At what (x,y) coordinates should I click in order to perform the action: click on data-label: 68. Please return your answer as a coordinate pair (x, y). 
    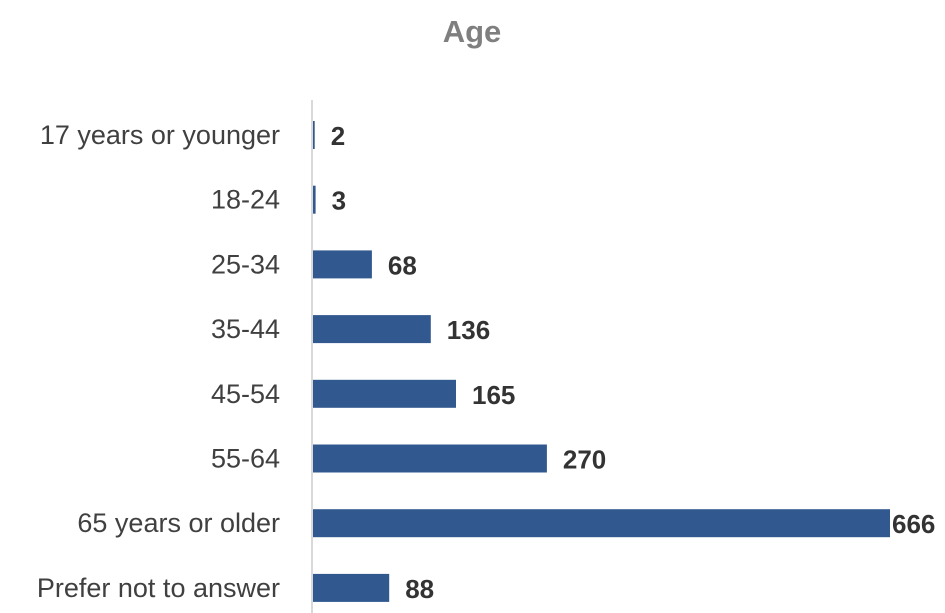
    Looking at the image, I should click on (402, 265).